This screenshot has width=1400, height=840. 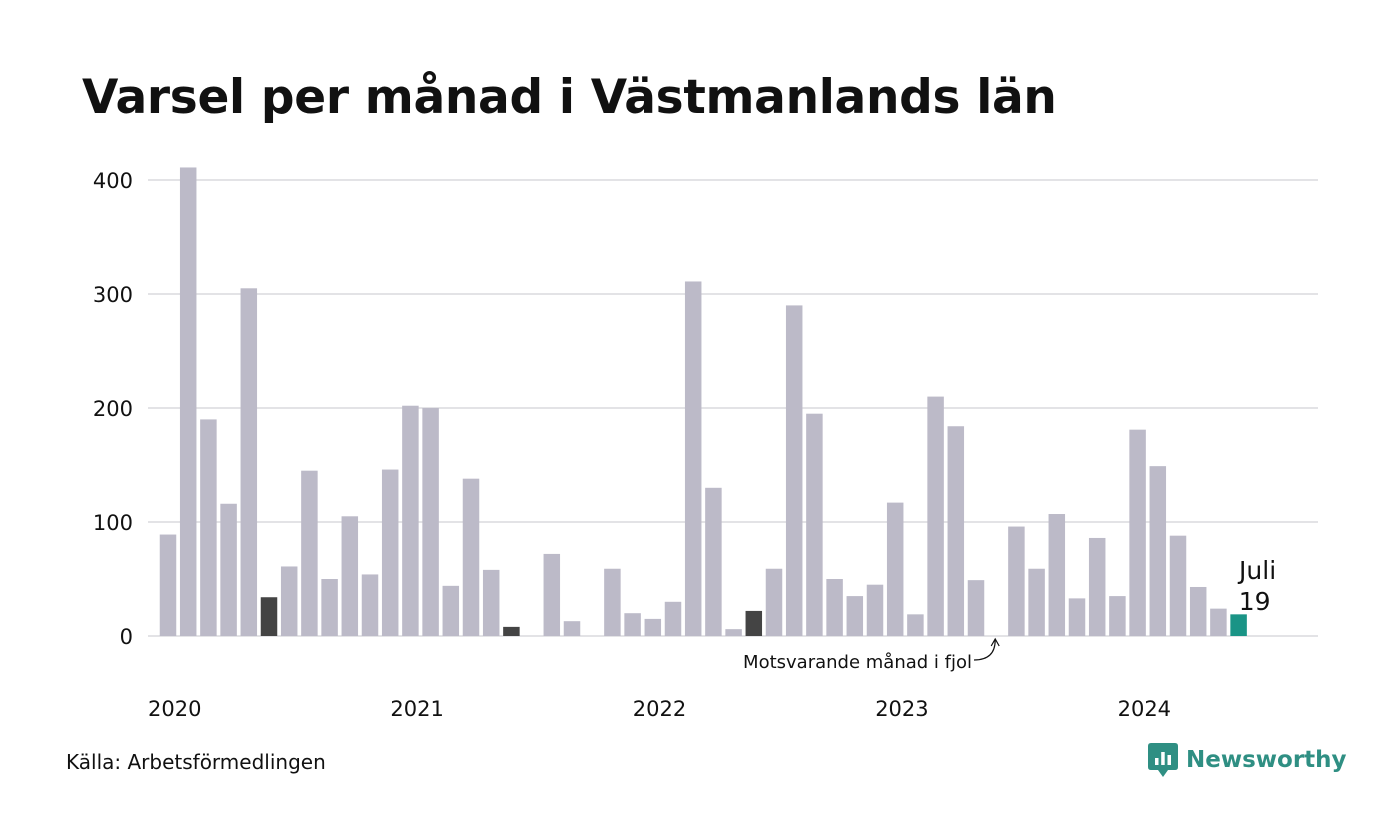 I want to click on y-tick-label: 100, so click(x=113, y=523).